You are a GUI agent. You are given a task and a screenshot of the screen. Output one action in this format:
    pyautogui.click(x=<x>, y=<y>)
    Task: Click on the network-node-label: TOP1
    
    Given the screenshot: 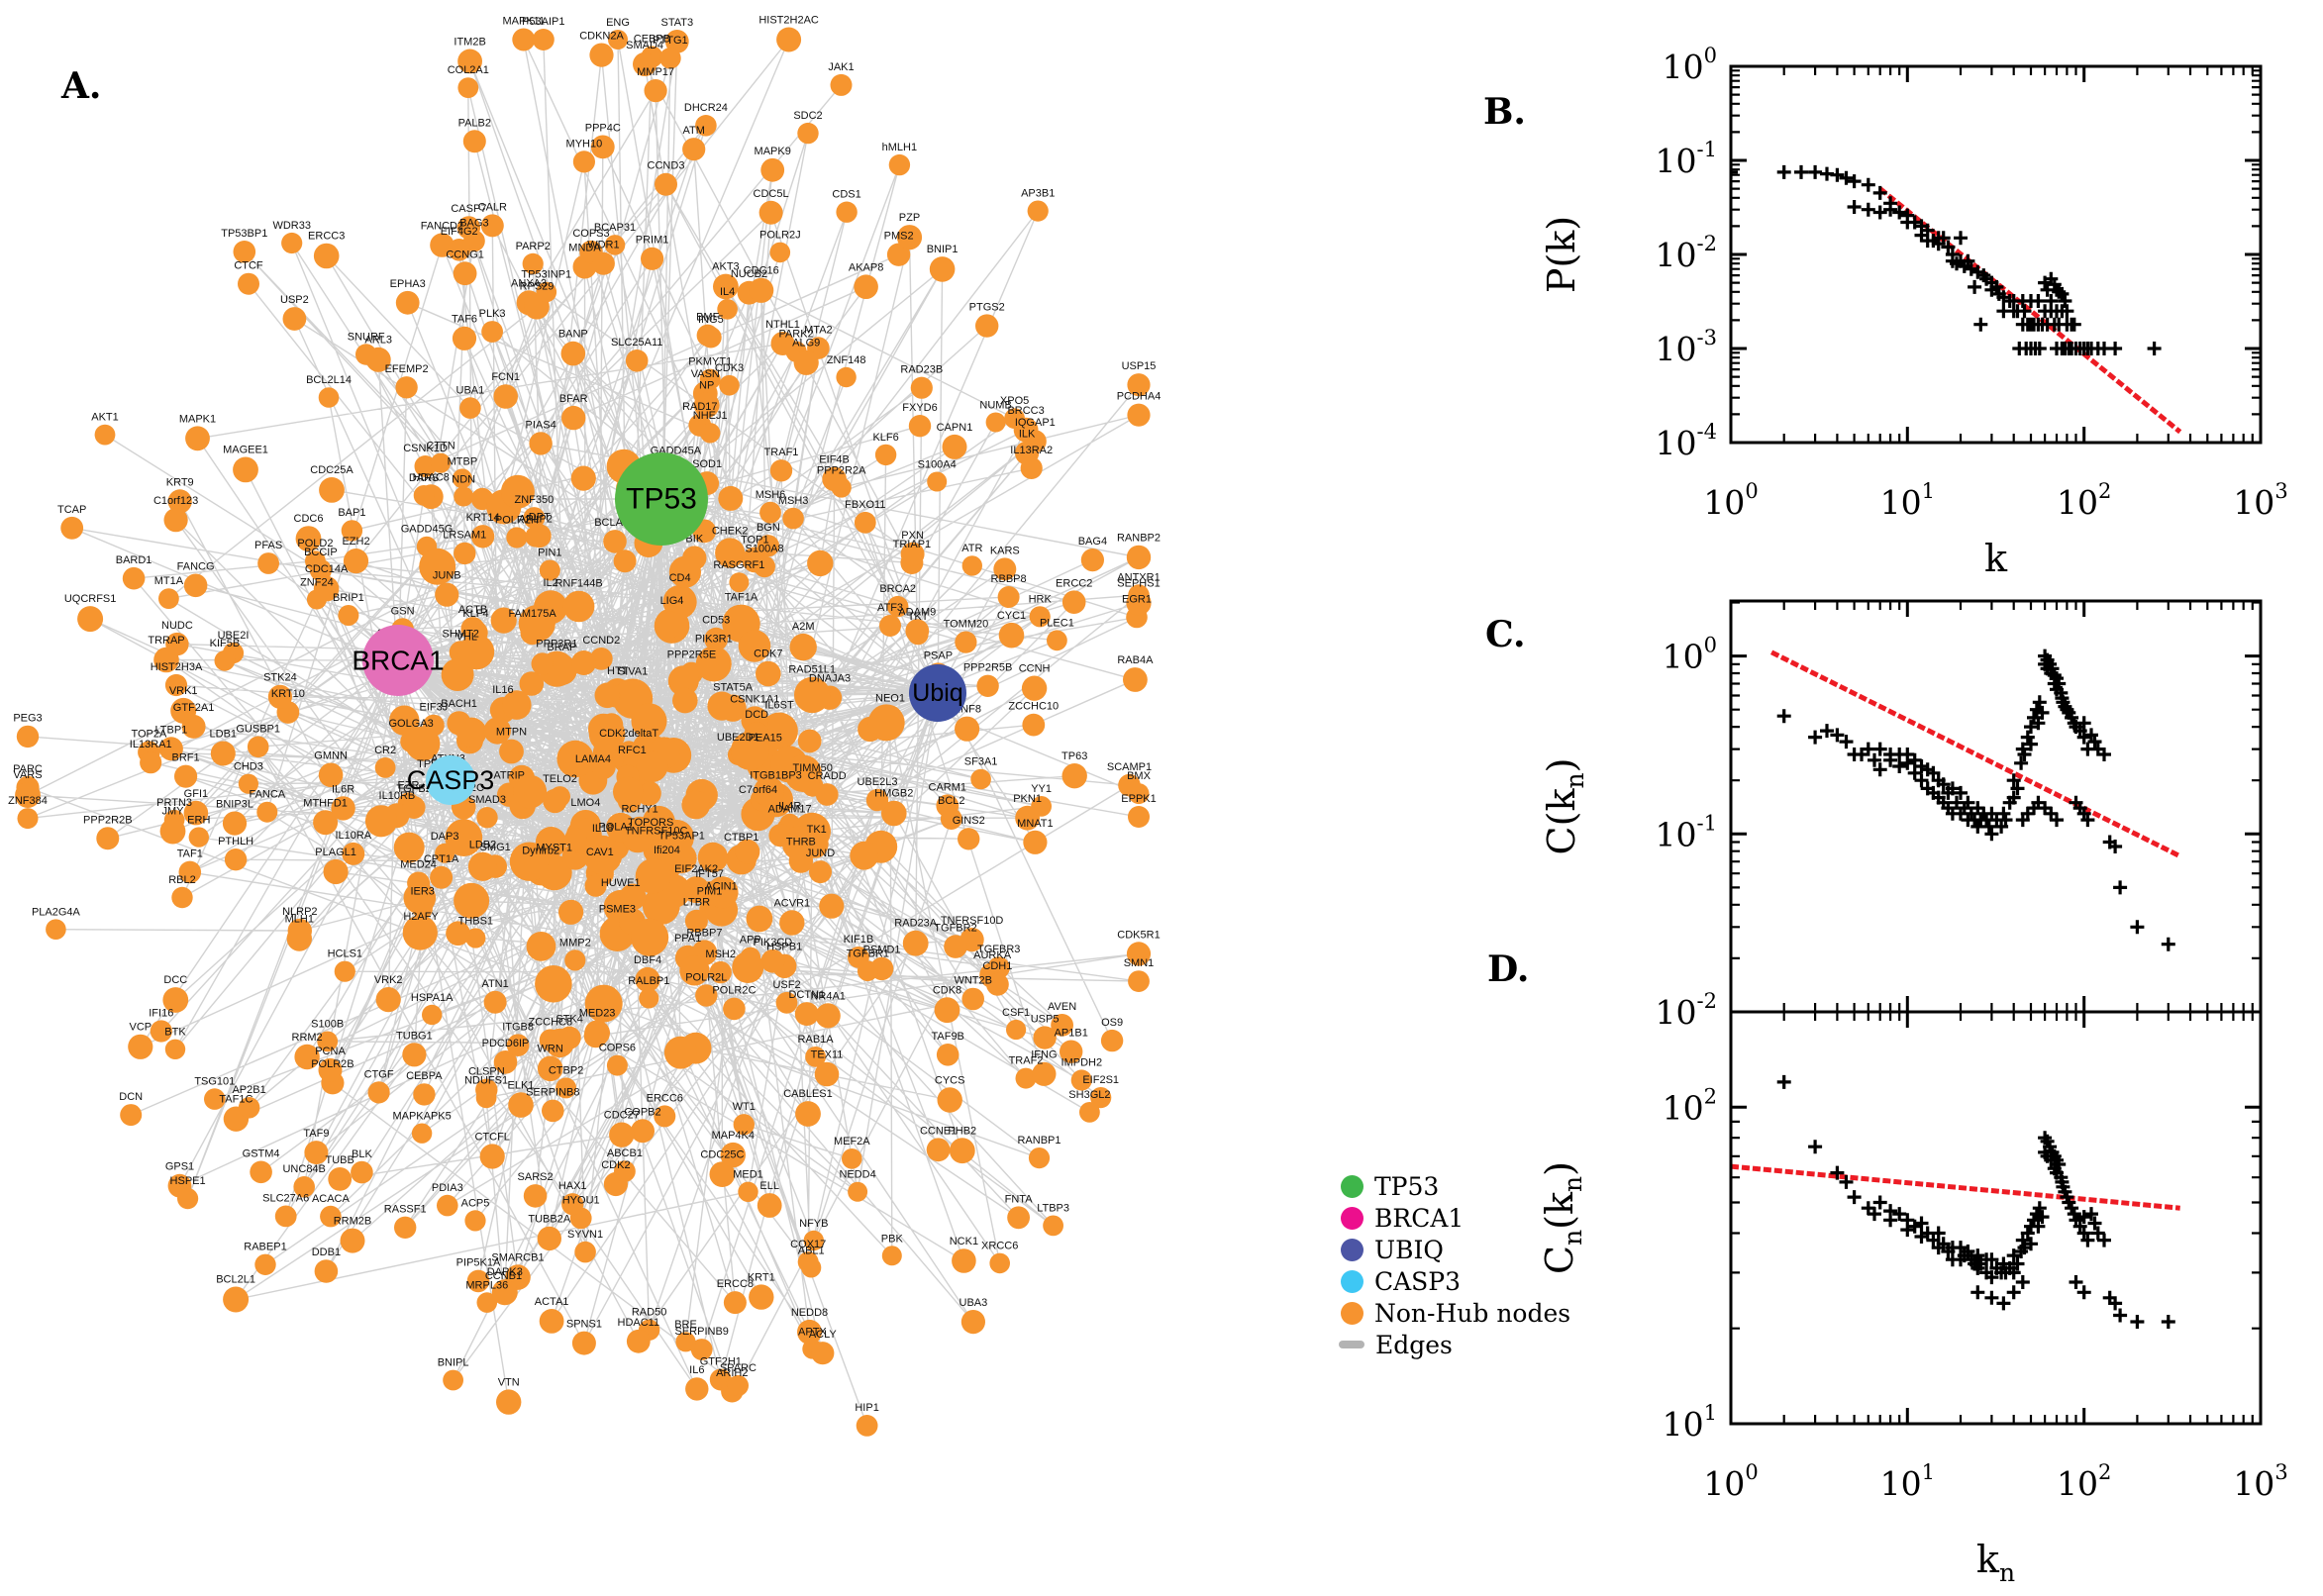 What is the action you would take?
    pyautogui.click(x=755, y=541)
    